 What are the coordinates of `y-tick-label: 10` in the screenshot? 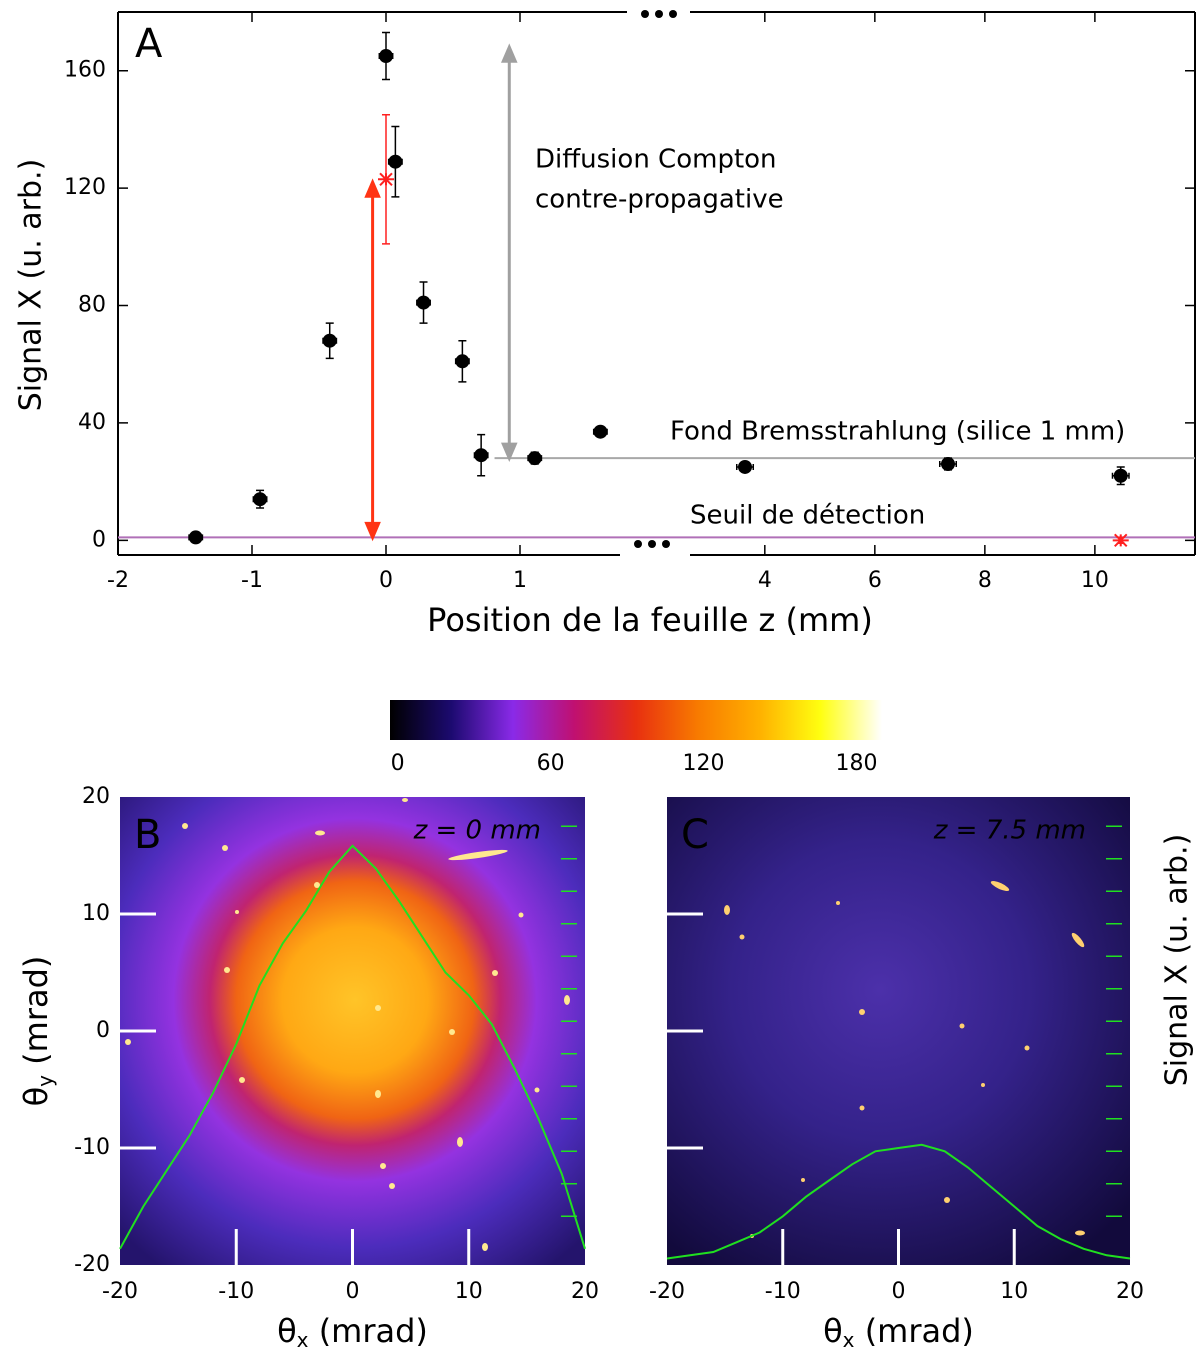 It's located at (96, 913).